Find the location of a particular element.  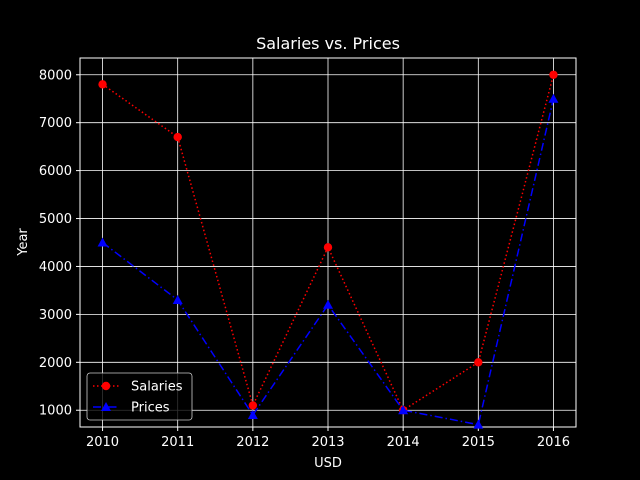

x-tick-label: 2010 is located at coordinates (102, 442).